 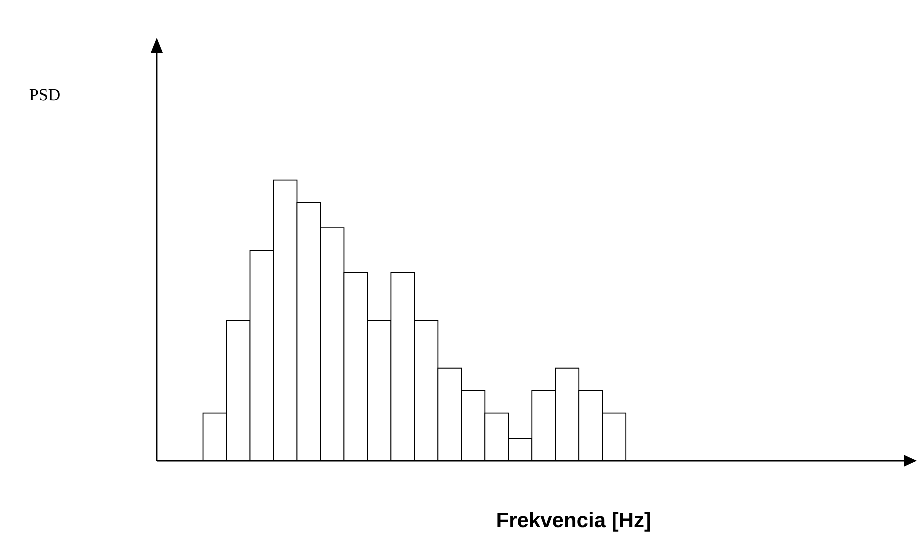 I want to click on text: PSD, so click(x=45, y=95).